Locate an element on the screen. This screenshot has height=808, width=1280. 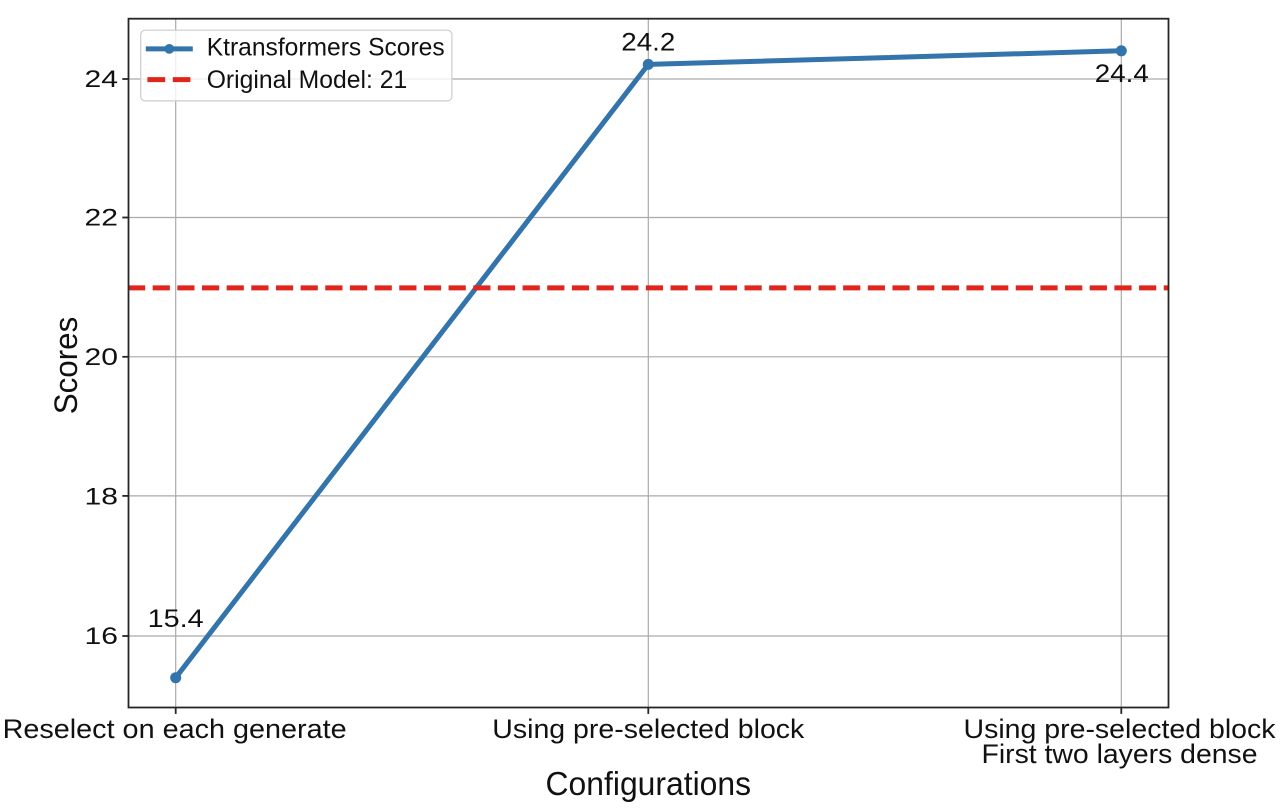
svg-text: 20 is located at coordinates (102, 357).